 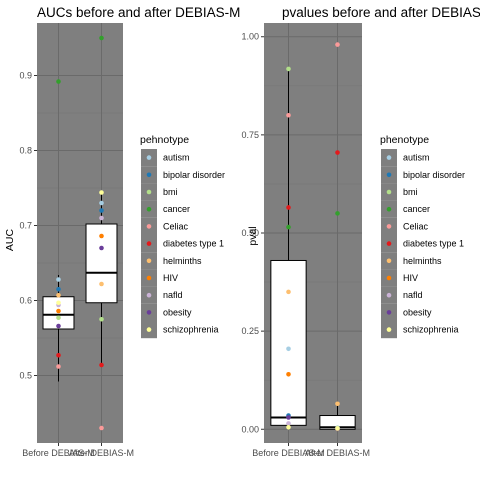 I want to click on y-tick-label: 0.00, so click(x=250, y=429).